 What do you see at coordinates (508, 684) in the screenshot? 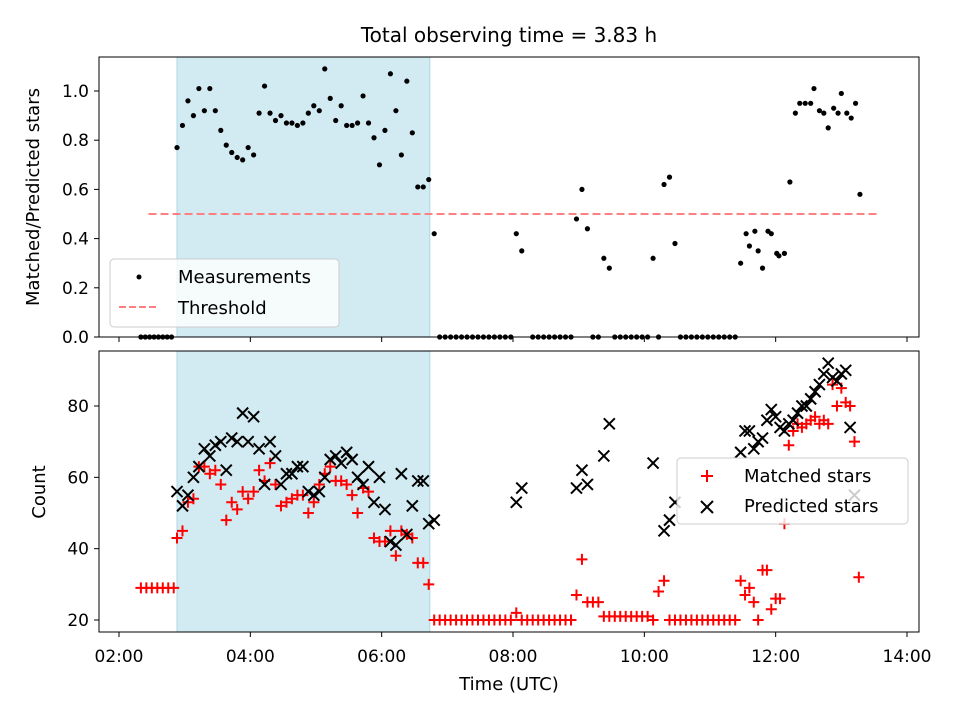
I see `x-axis-label: Time (UTC)` at bounding box center [508, 684].